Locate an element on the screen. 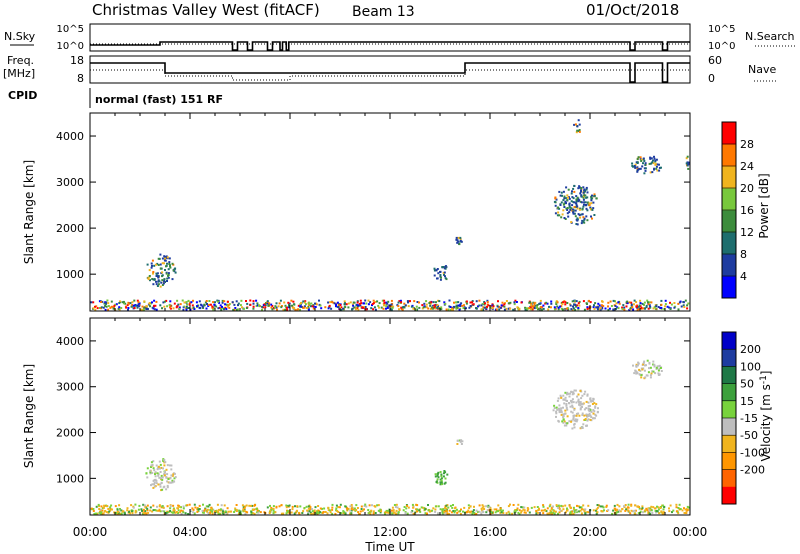 This screenshot has width=800, height=554. y-tick-label: 3000 is located at coordinates (70, 182).